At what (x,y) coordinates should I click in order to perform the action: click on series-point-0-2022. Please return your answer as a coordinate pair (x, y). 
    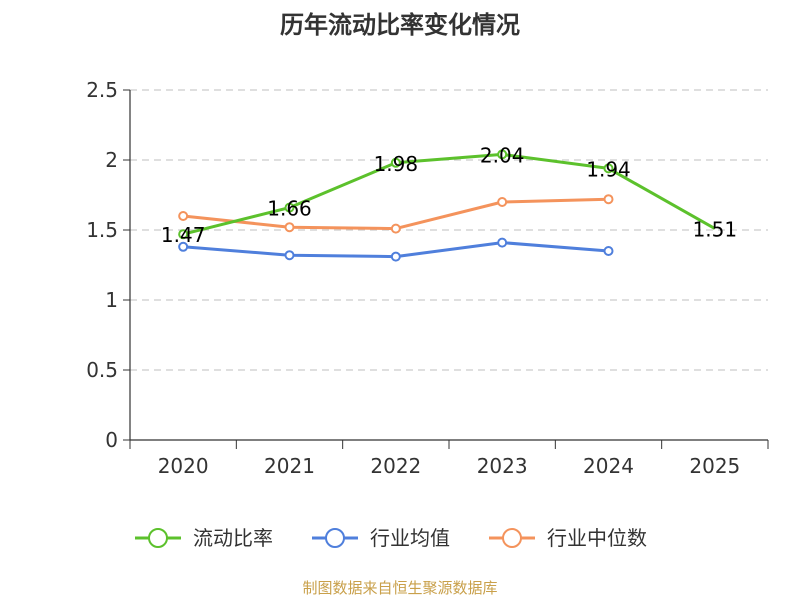
    Looking at the image, I should click on (395, 162).